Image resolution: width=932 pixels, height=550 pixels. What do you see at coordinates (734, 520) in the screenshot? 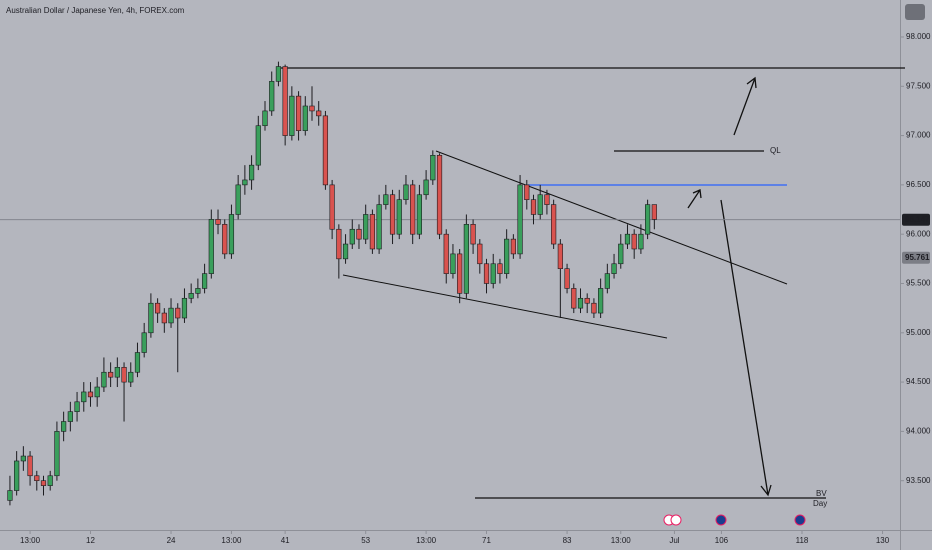
I see `event-icons` at bounding box center [734, 520].